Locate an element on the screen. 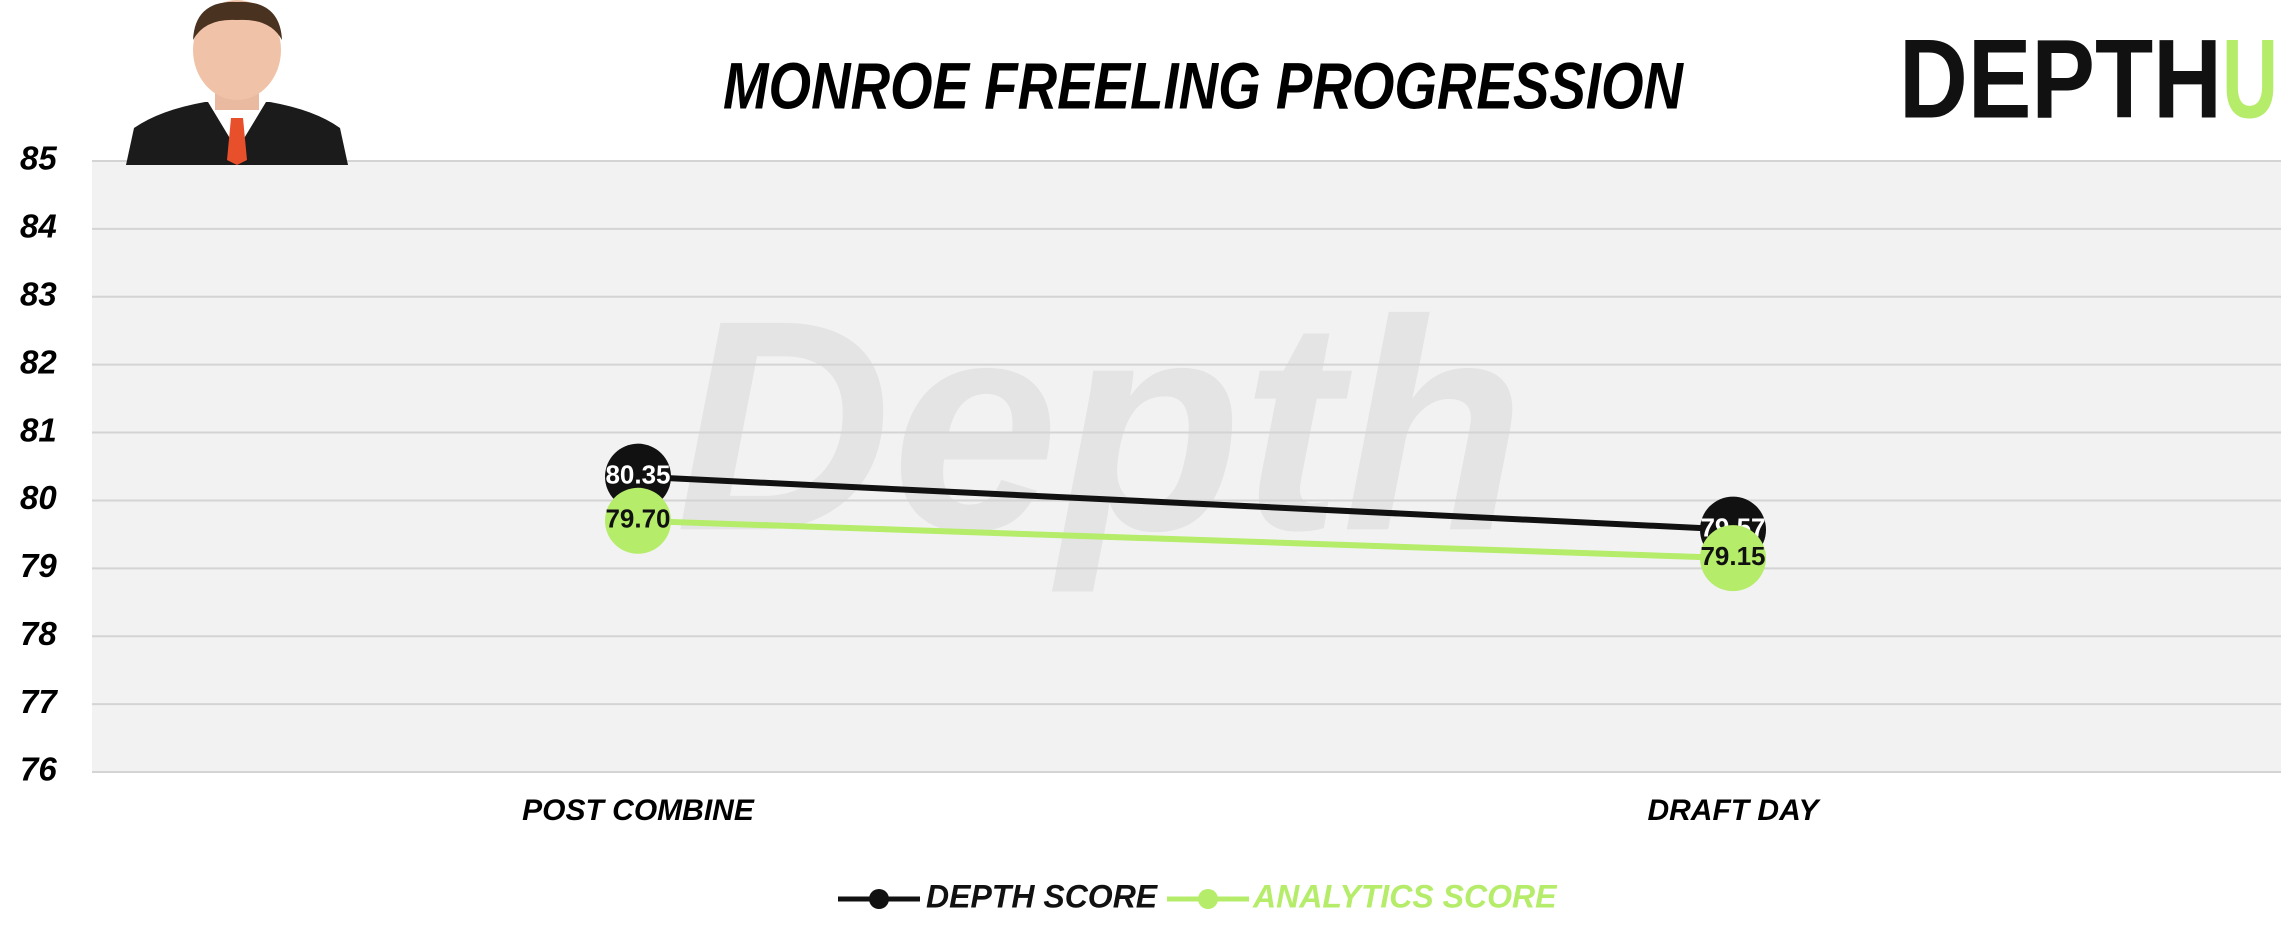 Image resolution: width=2290 pixels, height=932 pixels. data-label: 79.70 is located at coordinates (637, 519).